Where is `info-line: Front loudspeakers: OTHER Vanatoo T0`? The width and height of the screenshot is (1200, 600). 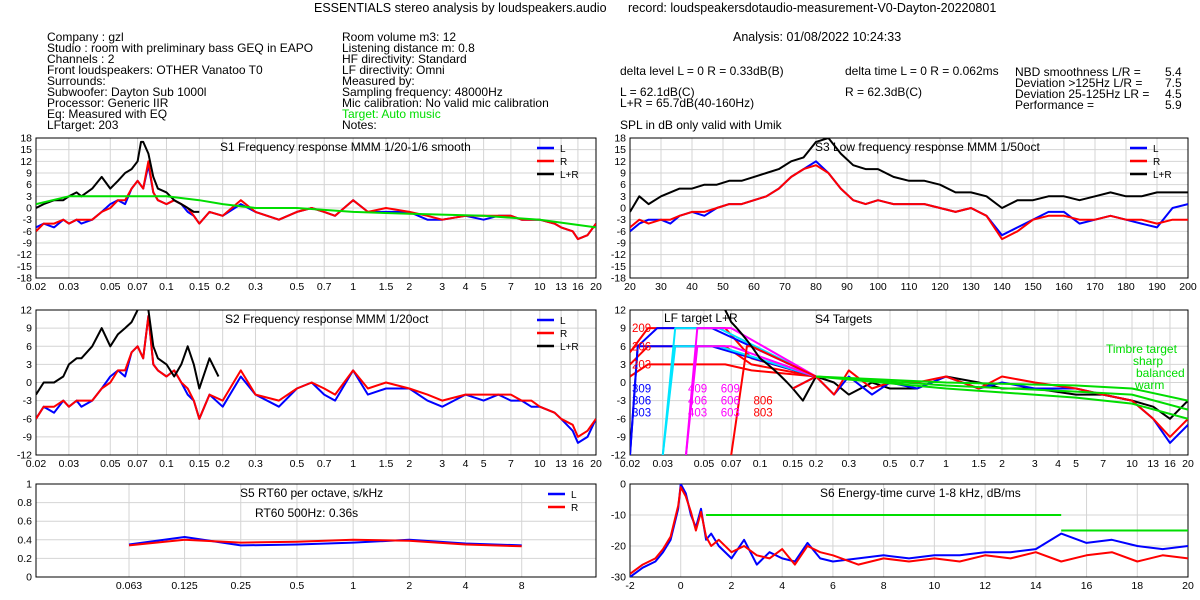
info-line: Front loudspeakers: OTHER Vanatoo T0 is located at coordinates (155, 70).